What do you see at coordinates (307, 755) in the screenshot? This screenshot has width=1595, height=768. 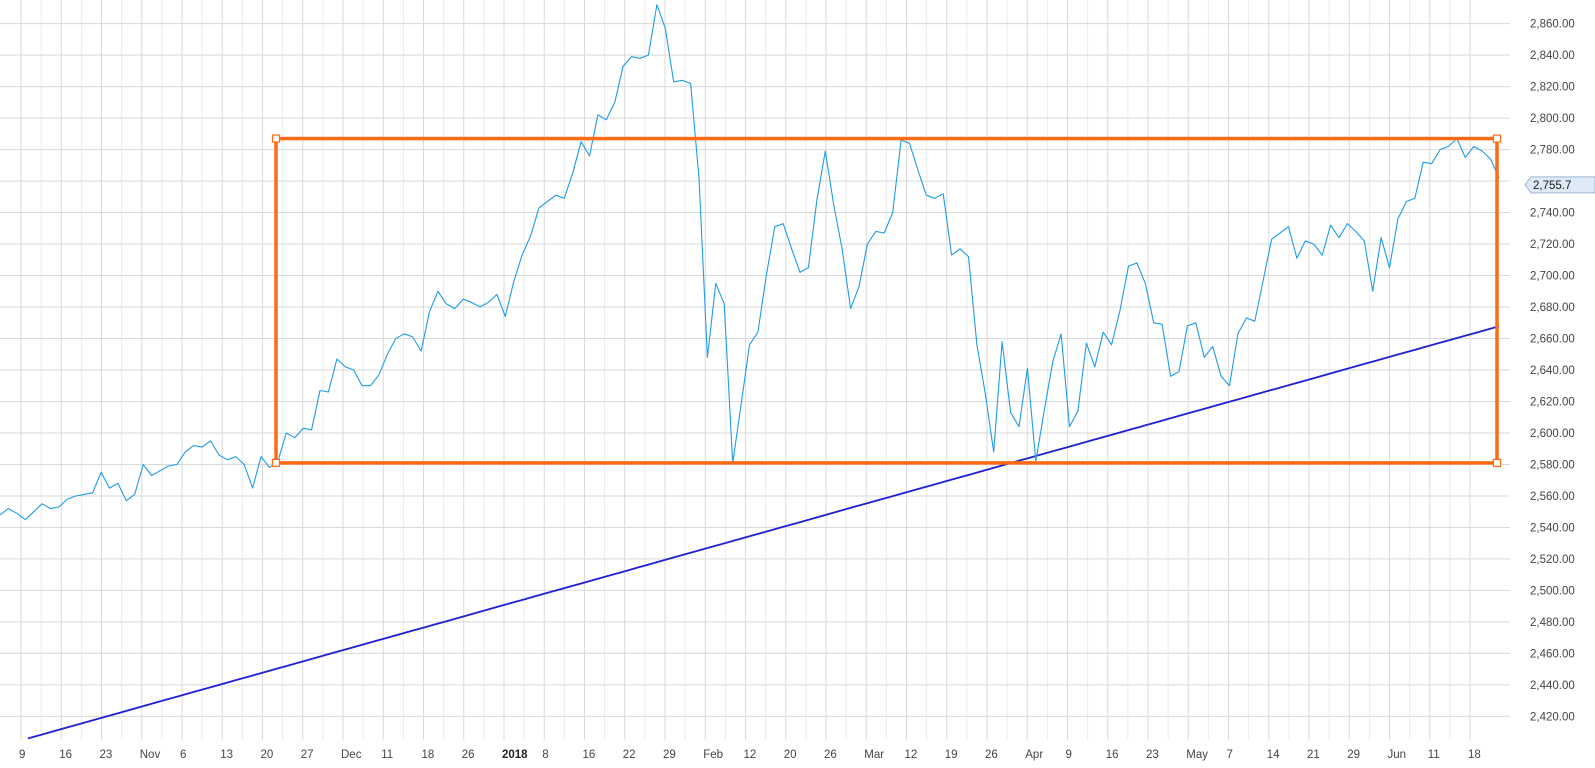 I see `x-tick-label: 27` at bounding box center [307, 755].